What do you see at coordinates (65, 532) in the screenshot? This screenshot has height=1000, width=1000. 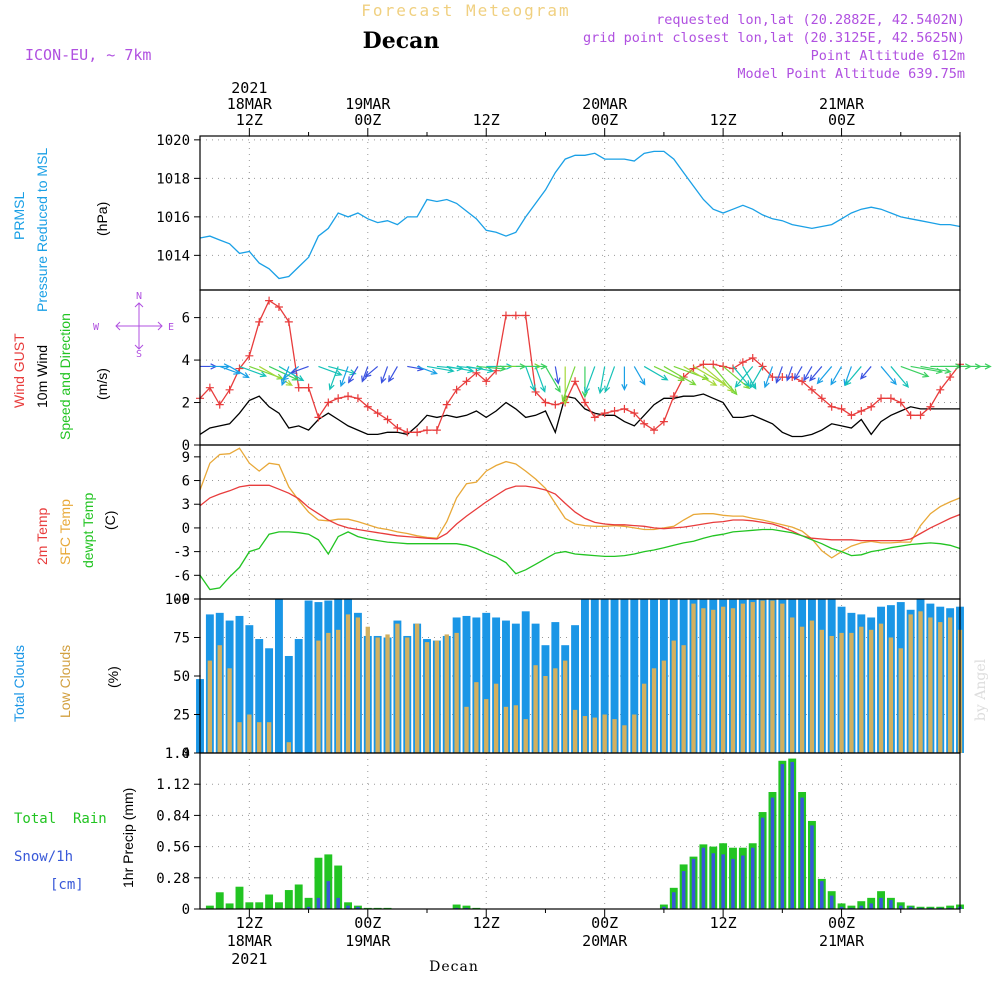 I see `temp-label-sfc: SFC Temp` at bounding box center [65, 532].